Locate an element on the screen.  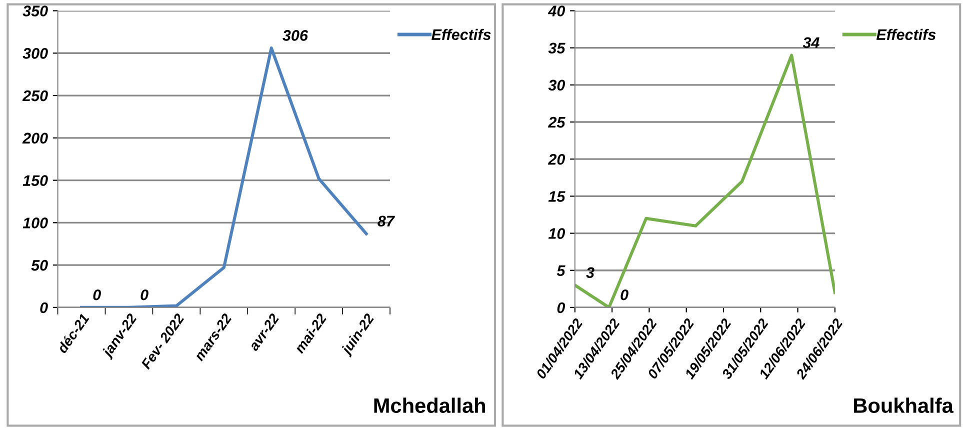
data-label: 306 is located at coordinates (295, 35).